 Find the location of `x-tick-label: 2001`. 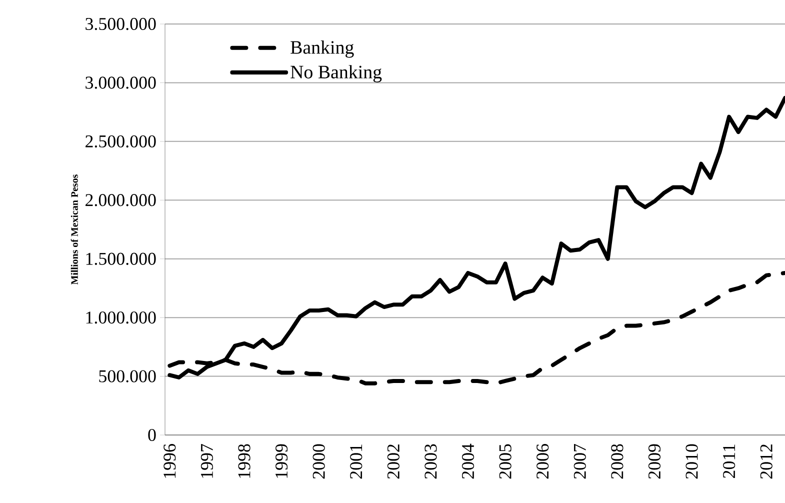

x-tick-label: 2001 is located at coordinates (356, 461).